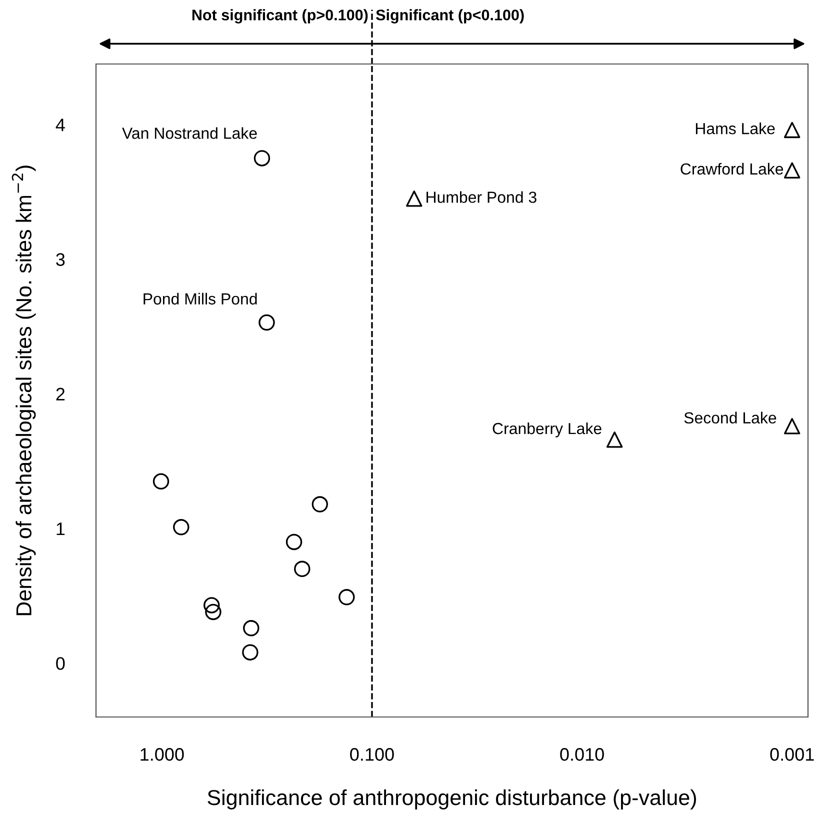 The height and width of the screenshot is (825, 823). What do you see at coordinates (481, 197) in the screenshot?
I see `annotation: Humber Pond 3` at bounding box center [481, 197].